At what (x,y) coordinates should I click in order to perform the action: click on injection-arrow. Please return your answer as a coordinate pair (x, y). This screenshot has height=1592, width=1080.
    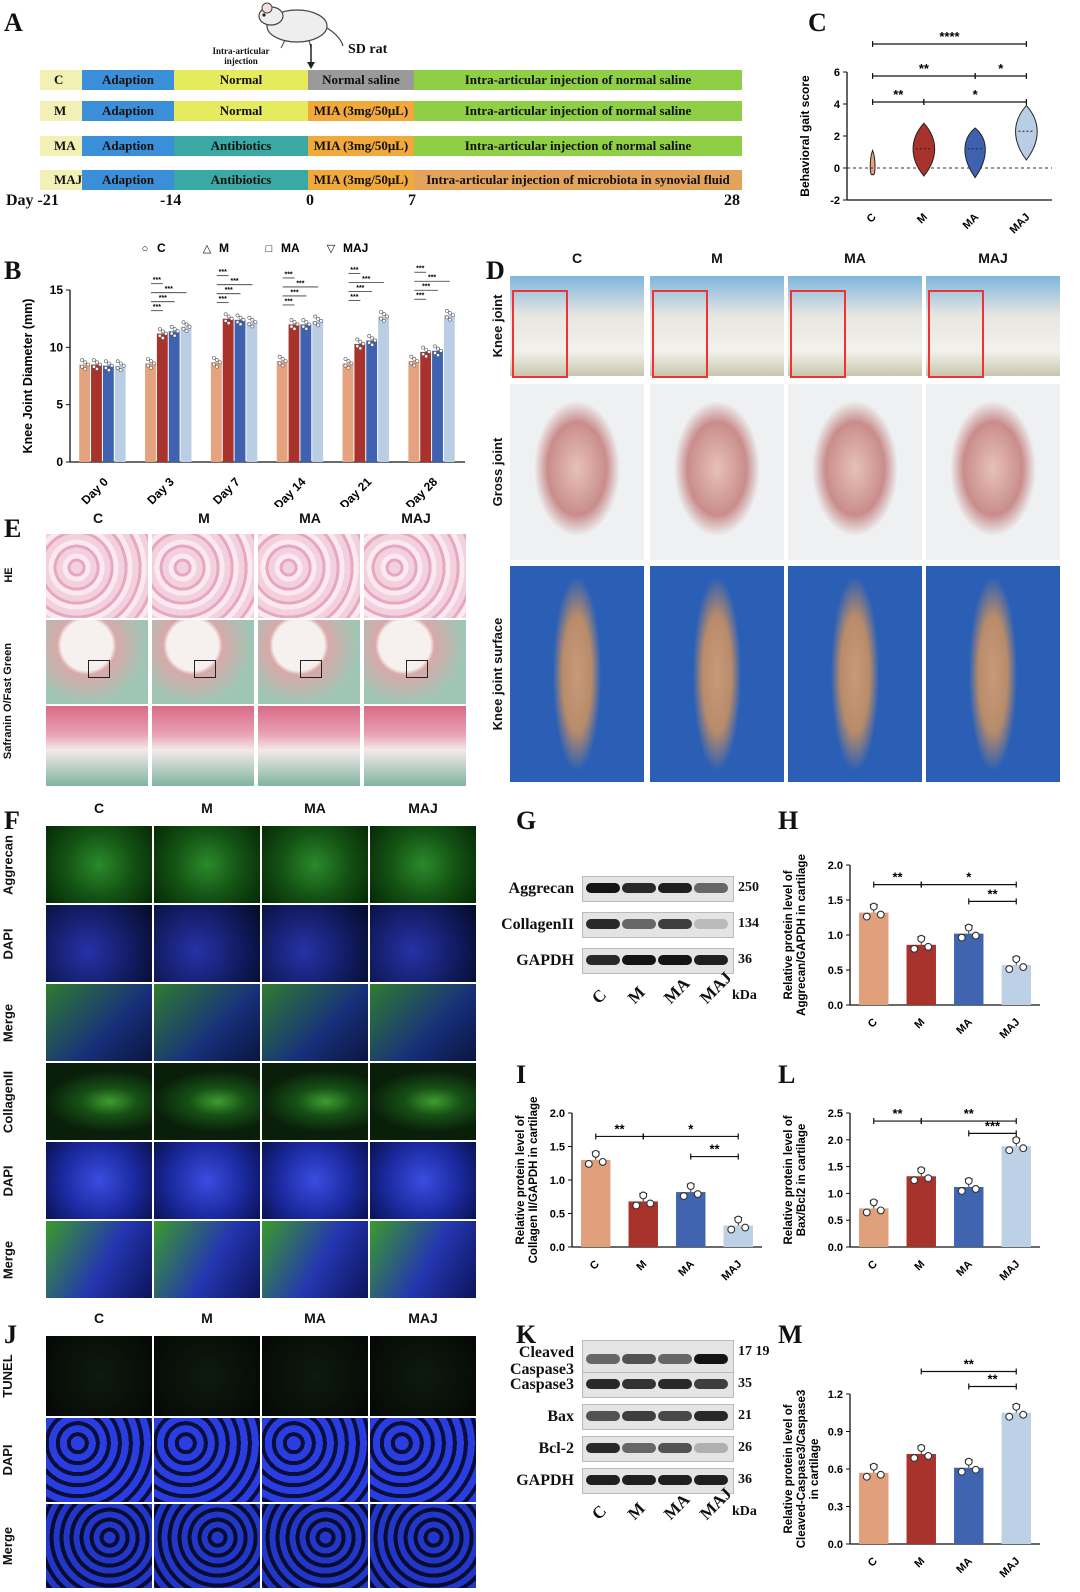
    Looking at the image, I should click on (311, 56).